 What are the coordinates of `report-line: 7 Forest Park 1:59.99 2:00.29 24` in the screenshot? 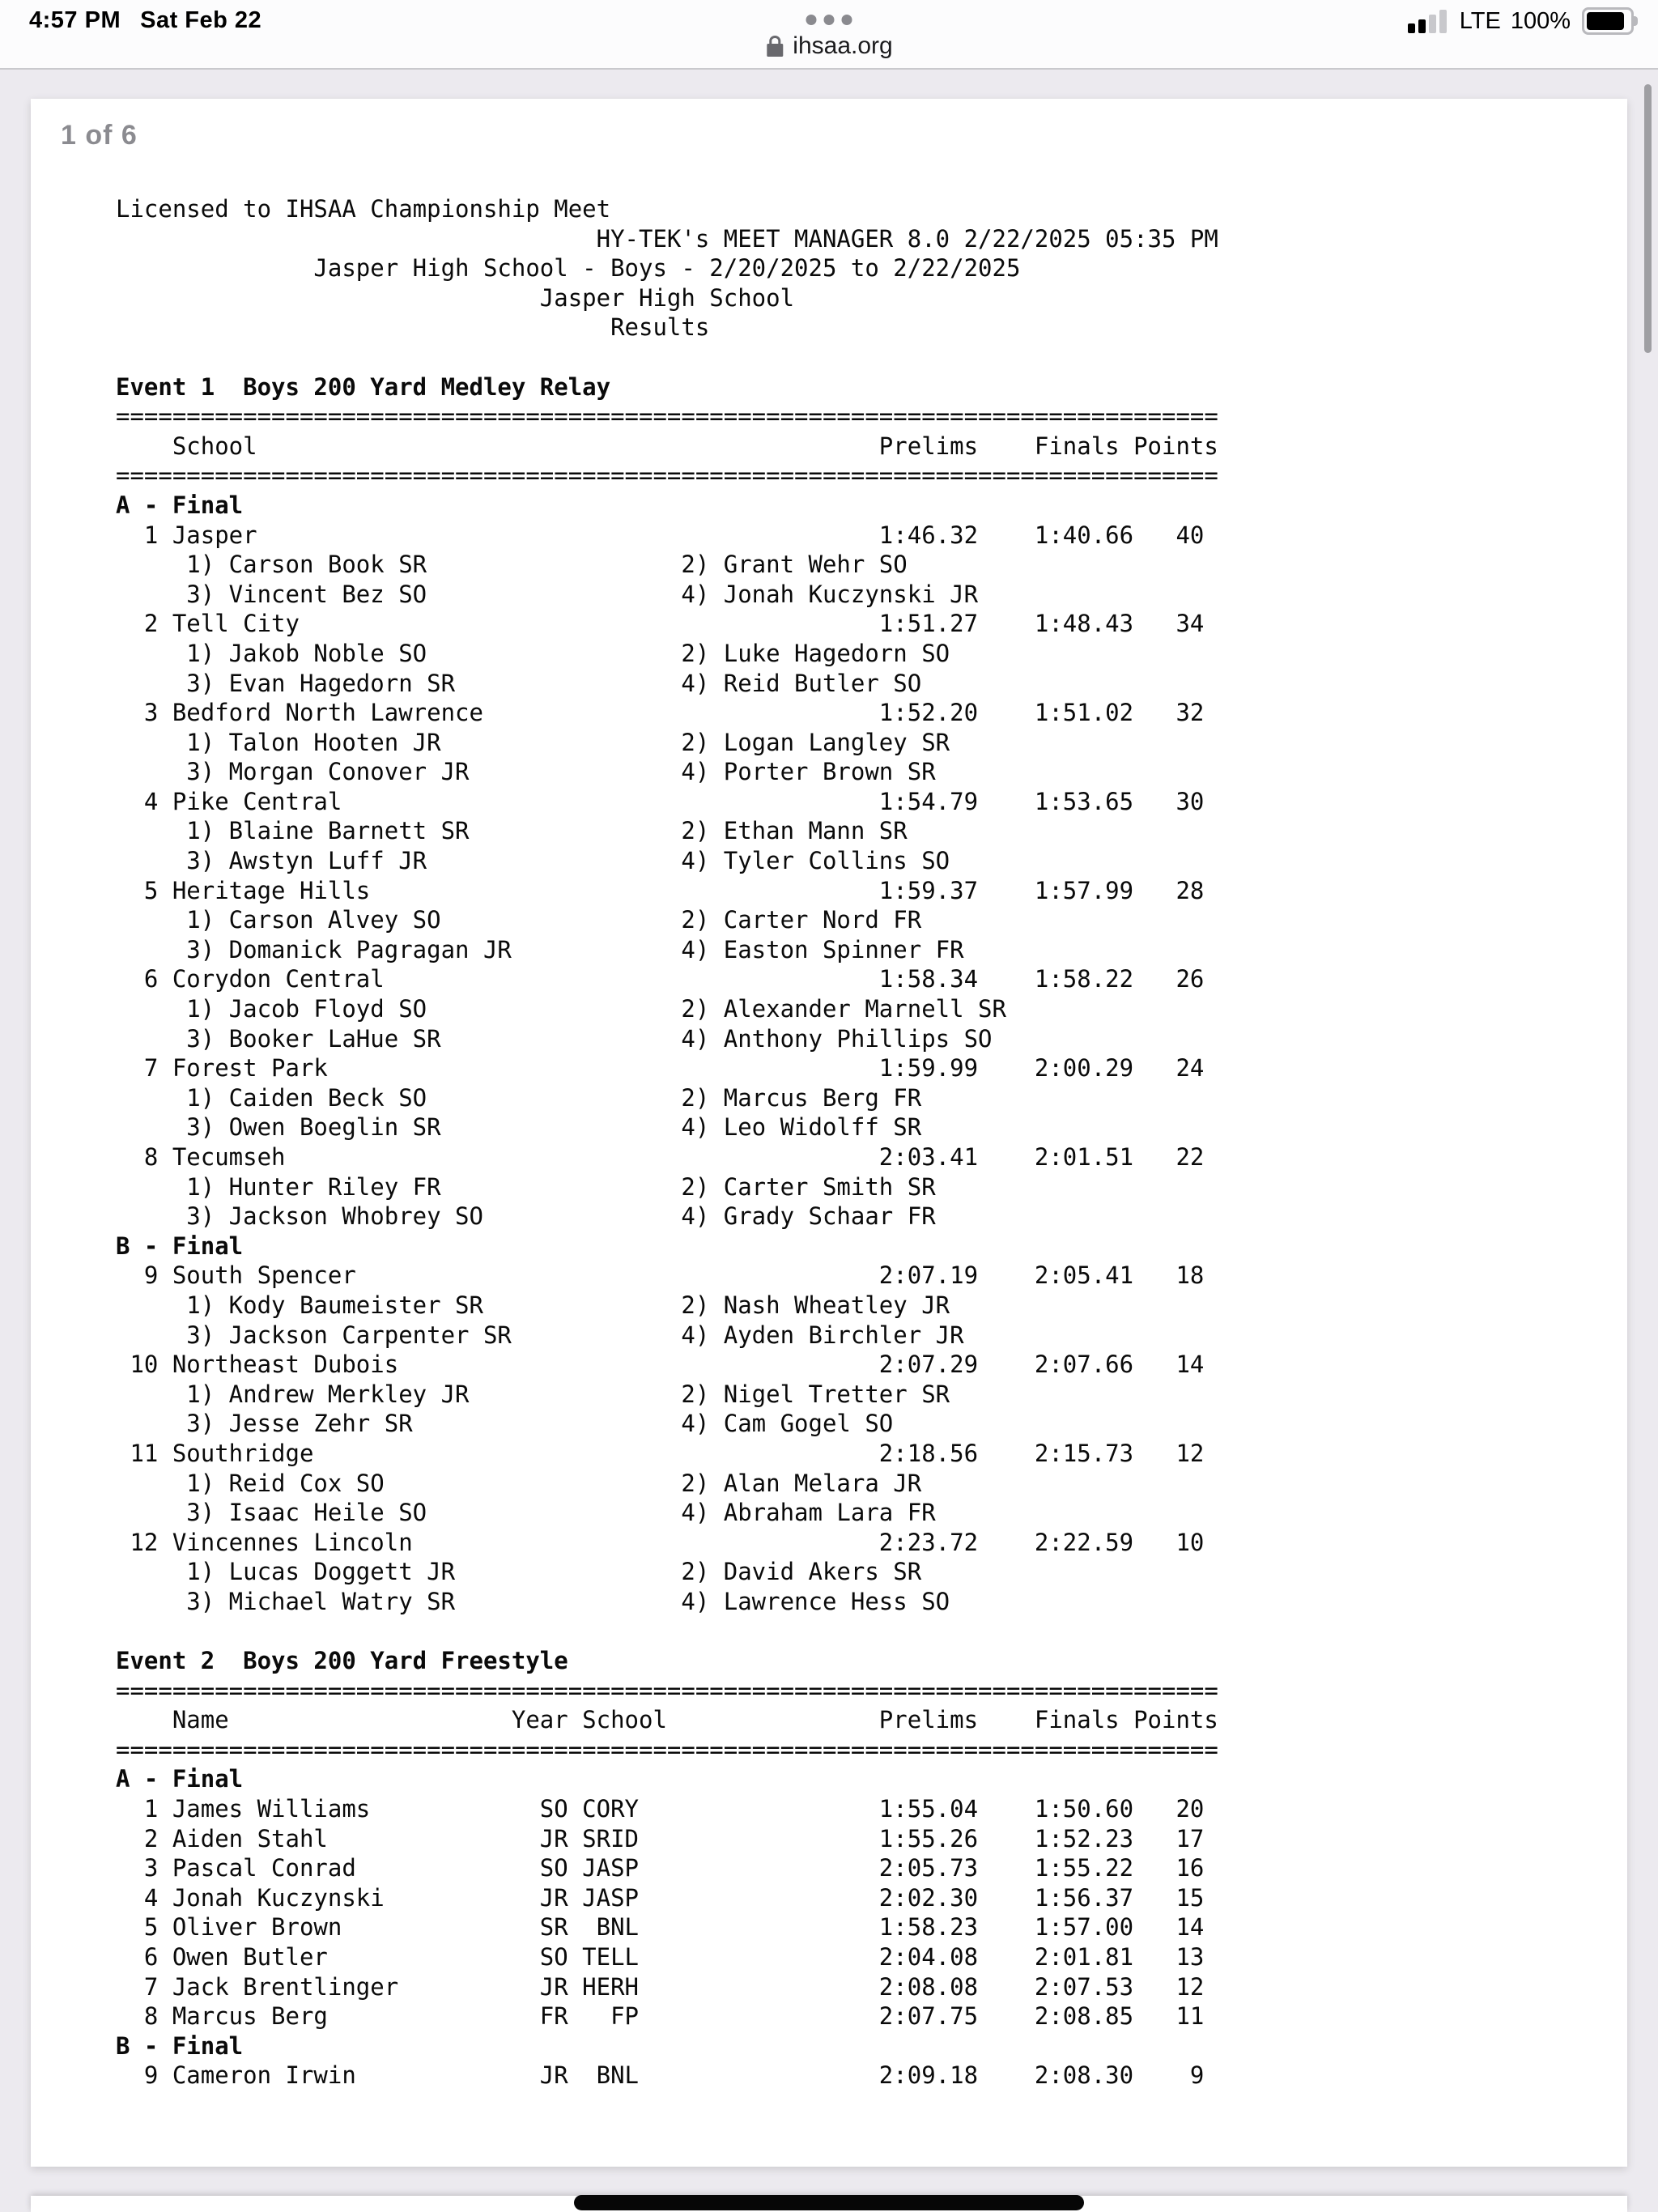 It's located at (660, 1069).